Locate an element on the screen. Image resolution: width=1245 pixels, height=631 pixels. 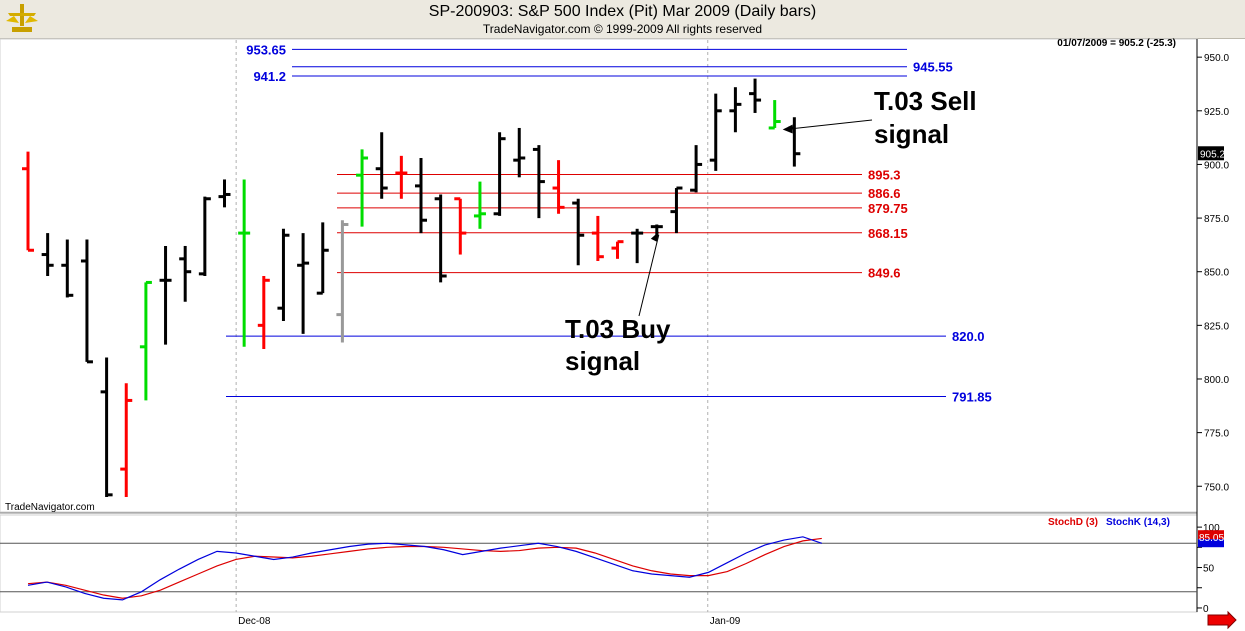
buy-arrow-line is located at coordinates (649, 275).